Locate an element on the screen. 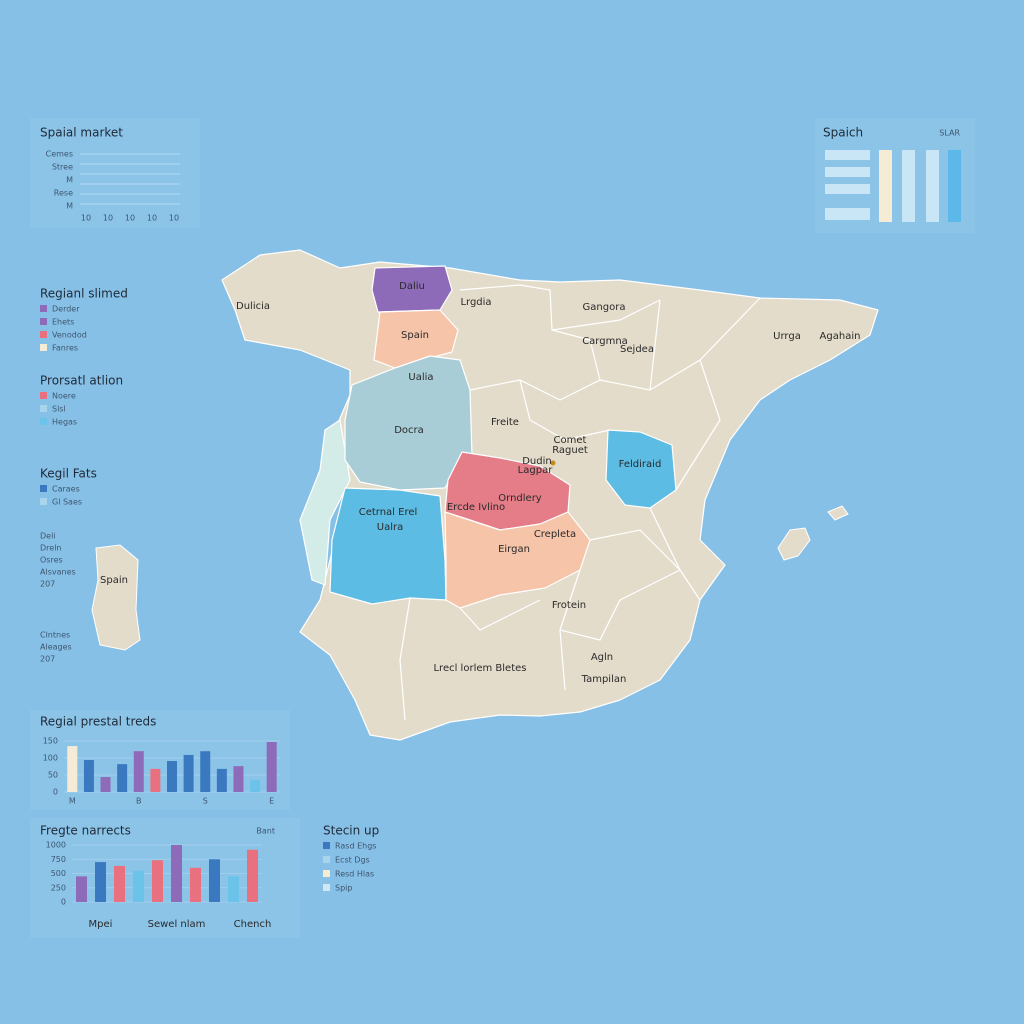  chart-subtitle: Bant is located at coordinates (265, 831).